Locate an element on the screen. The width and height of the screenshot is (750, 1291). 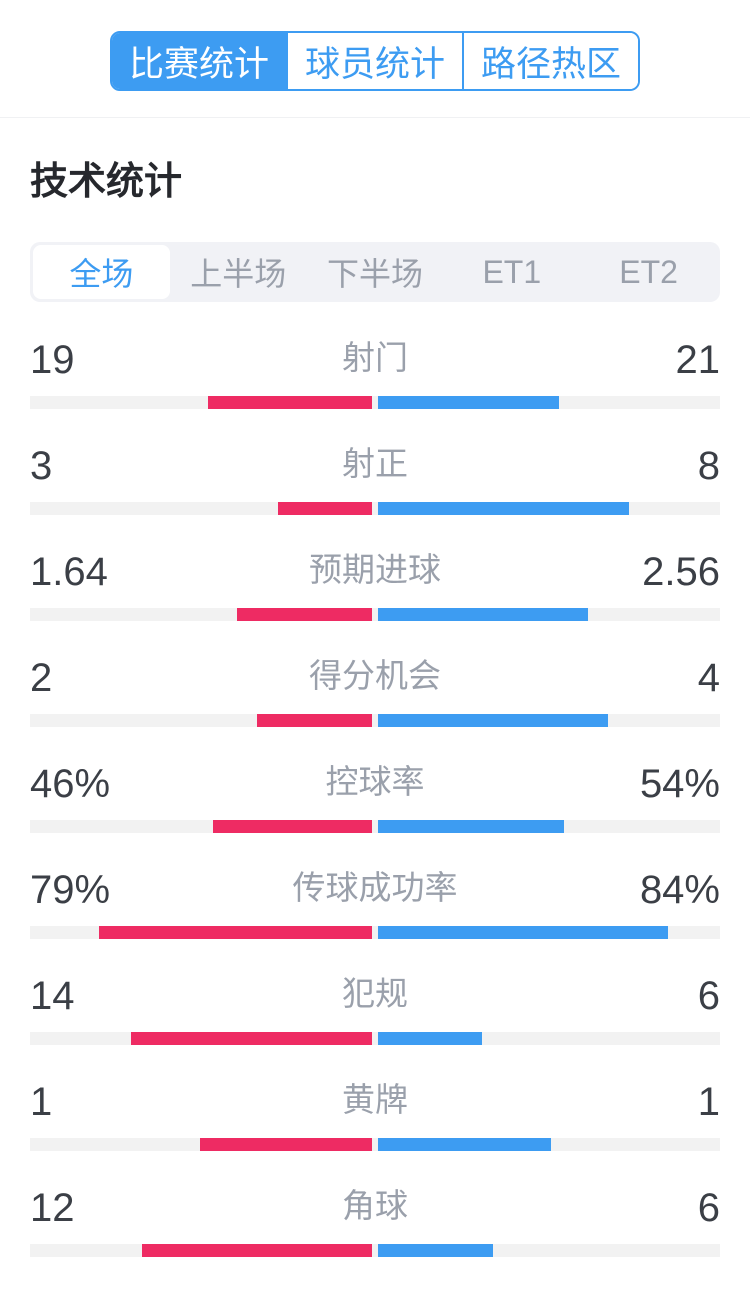
home-value: 3 is located at coordinates (41, 466).